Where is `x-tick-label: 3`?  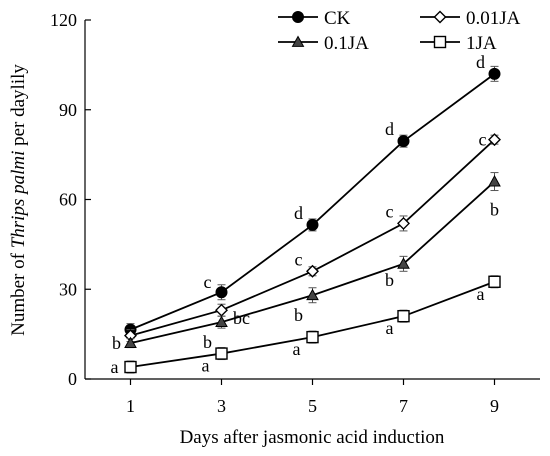
x-tick-label: 3 is located at coordinates (221, 406).